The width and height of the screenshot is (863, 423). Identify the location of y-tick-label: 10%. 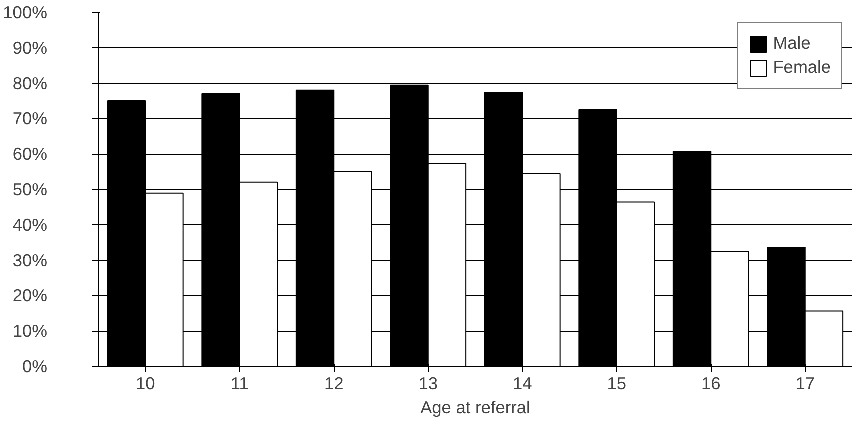
(30, 331).